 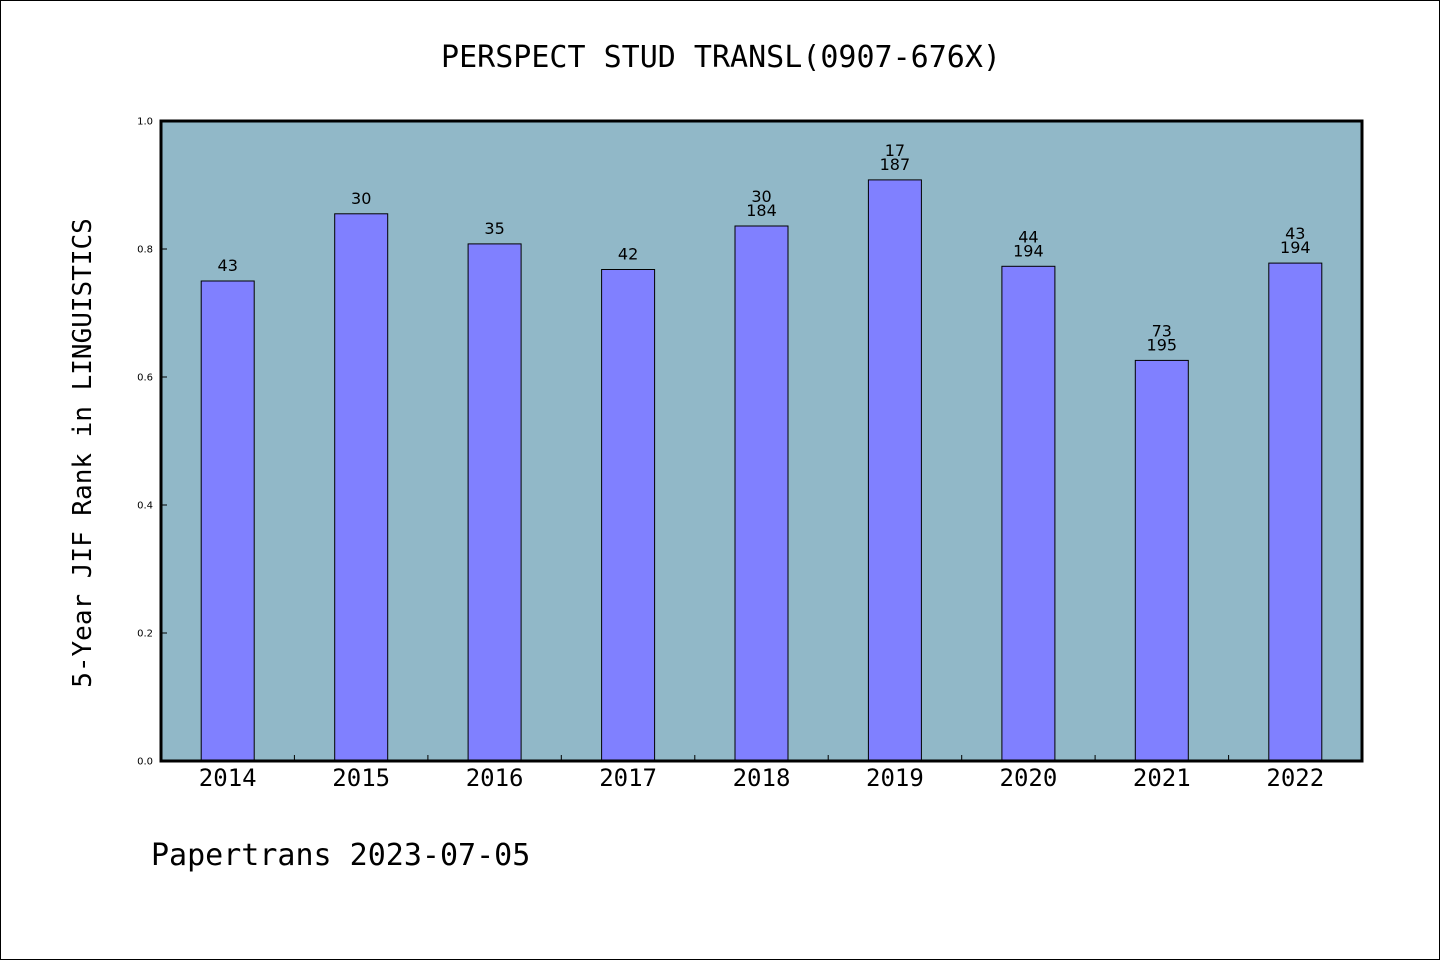 I want to click on y-tick-label-0: 0.0, so click(x=145, y=762).